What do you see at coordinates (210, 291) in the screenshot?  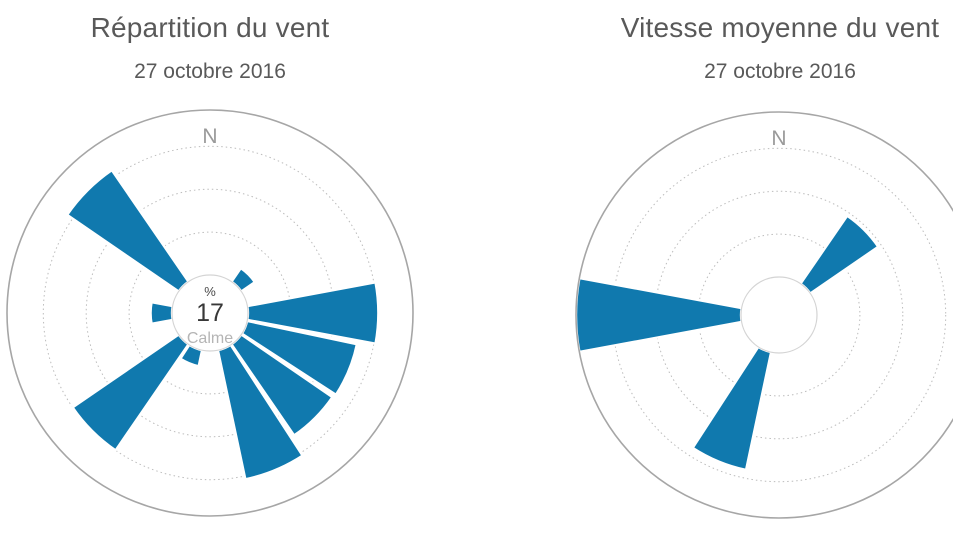 I see `calm-unit-label: %` at bounding box center [210, 291].